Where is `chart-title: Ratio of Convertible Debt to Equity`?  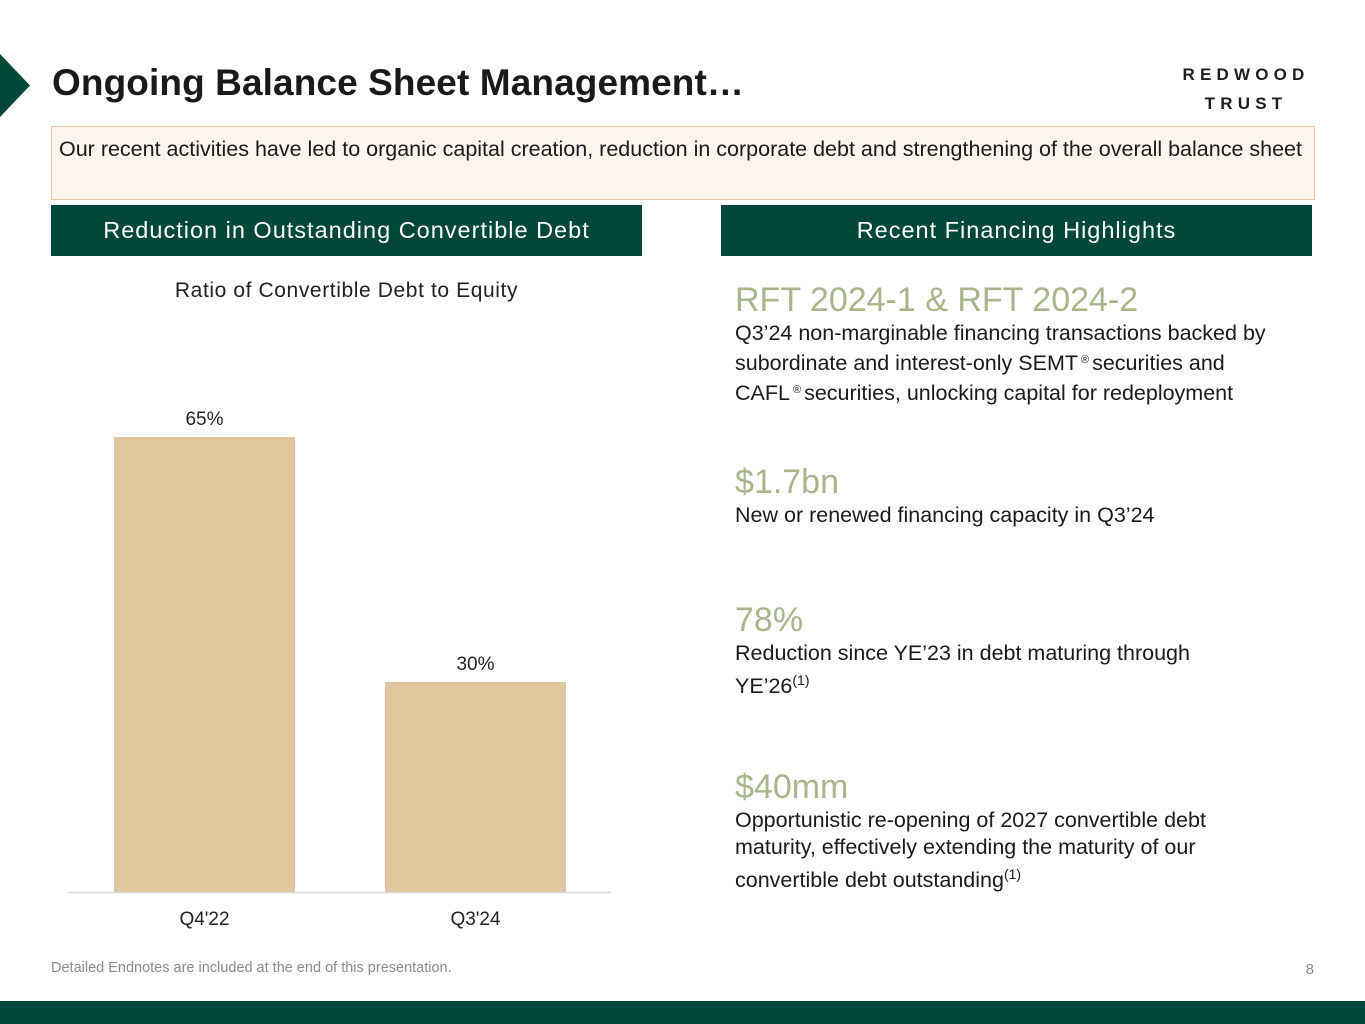
chart-title: Ratio of Convertible Debt to Equity is located at coordinates (346, 290).